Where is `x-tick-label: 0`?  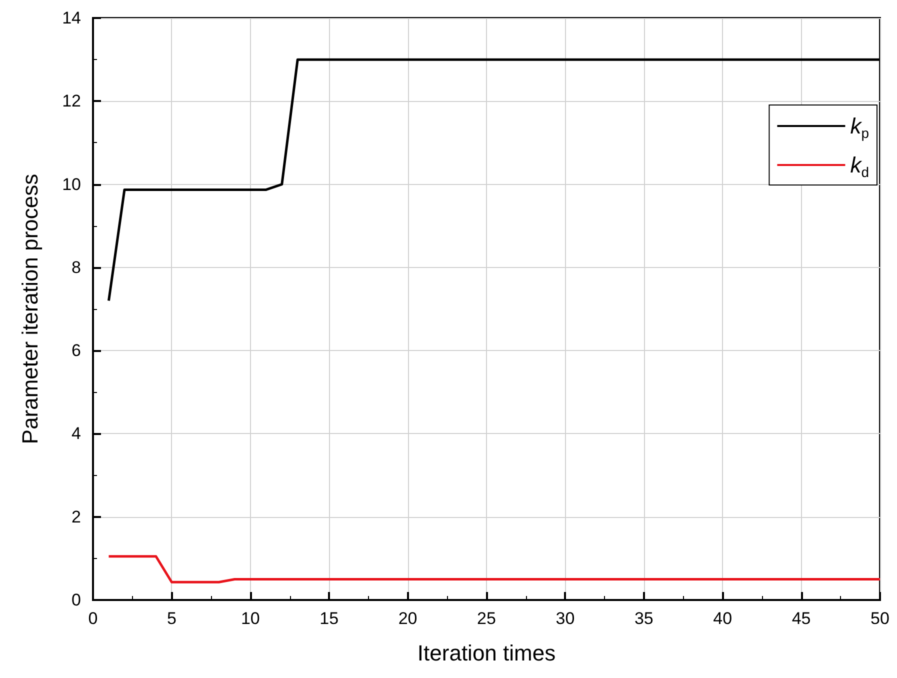 x-tick-label: 0 is located at coordinates (93, 618).